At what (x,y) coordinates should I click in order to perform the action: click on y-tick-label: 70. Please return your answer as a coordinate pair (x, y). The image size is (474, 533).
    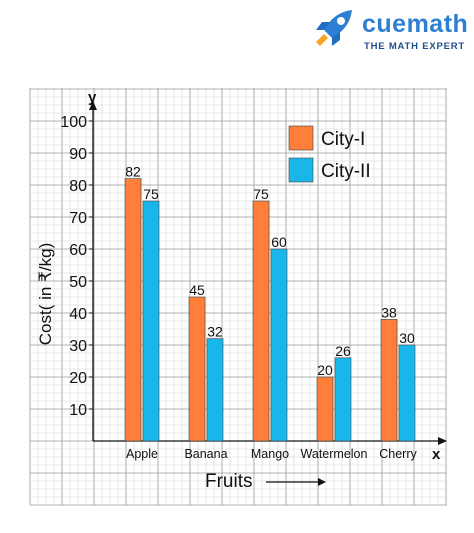
    Looking at the image, I should click on (78, 218).